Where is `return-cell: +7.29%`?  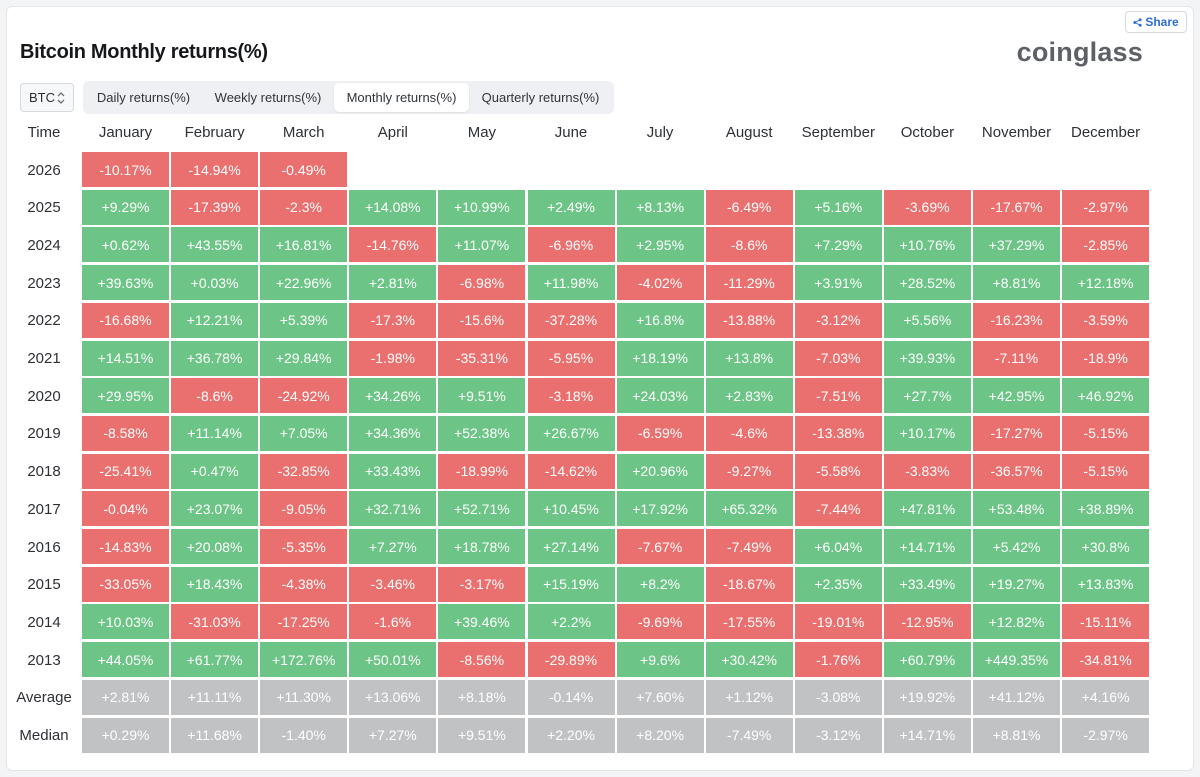
return-cell: +7.29% is located at coordinates (838, 245).